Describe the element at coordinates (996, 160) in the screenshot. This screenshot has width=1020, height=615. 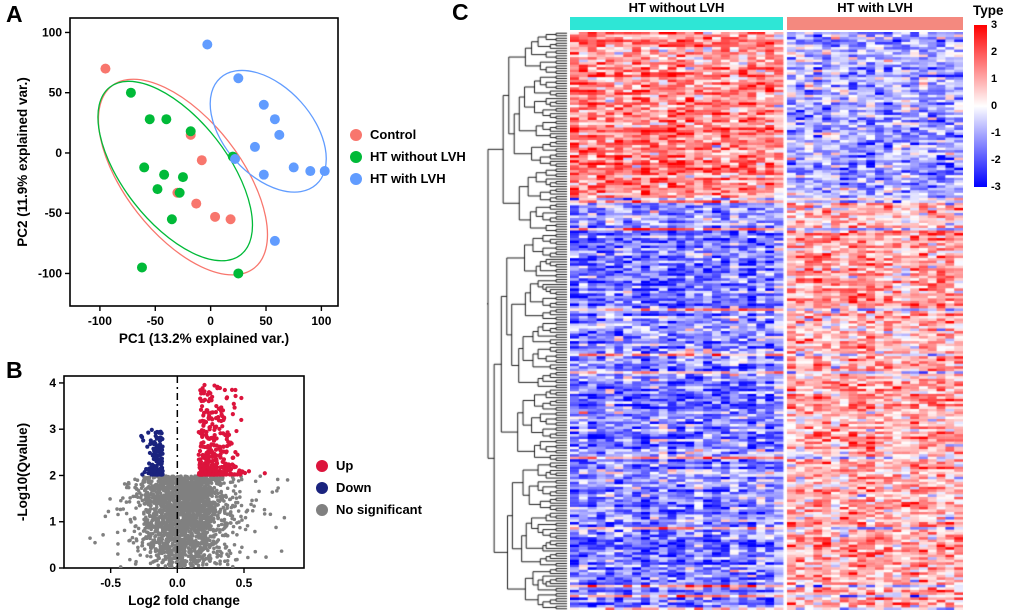
I see `colorbar-tick: -2` at that location.